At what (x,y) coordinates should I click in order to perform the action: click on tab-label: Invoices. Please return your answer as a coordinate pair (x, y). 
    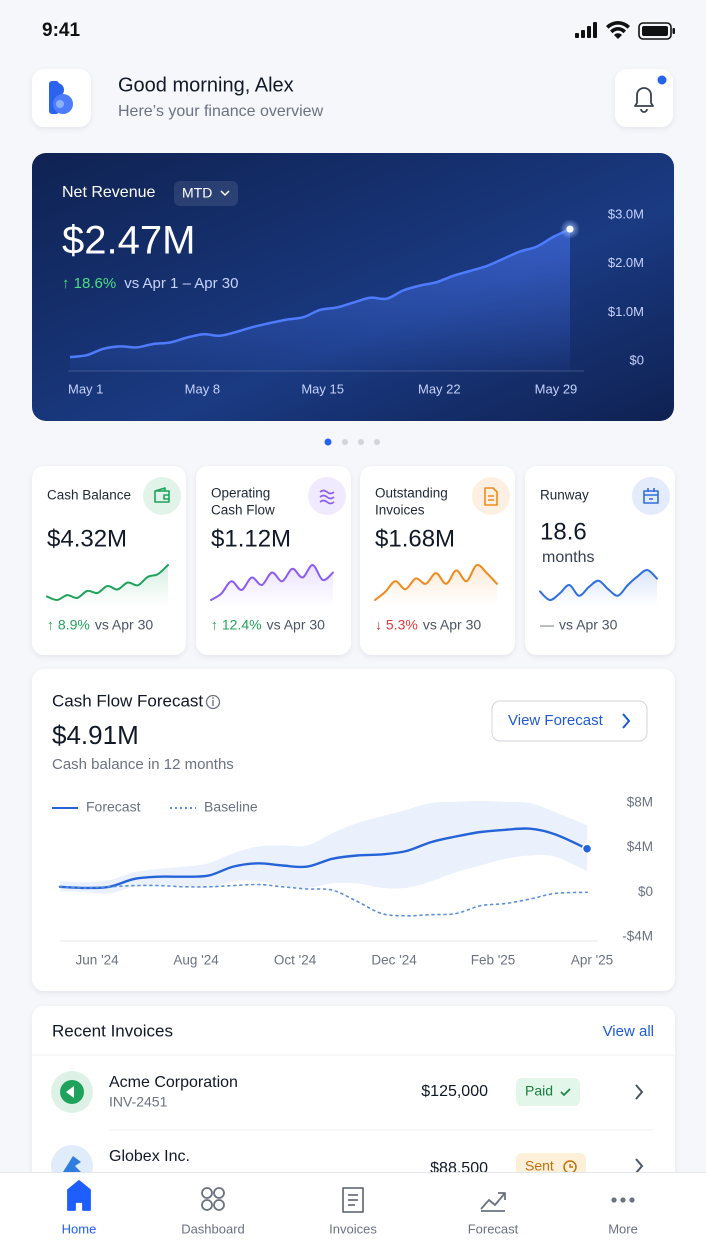
    Looking at the image, I should click on (353, 1228).